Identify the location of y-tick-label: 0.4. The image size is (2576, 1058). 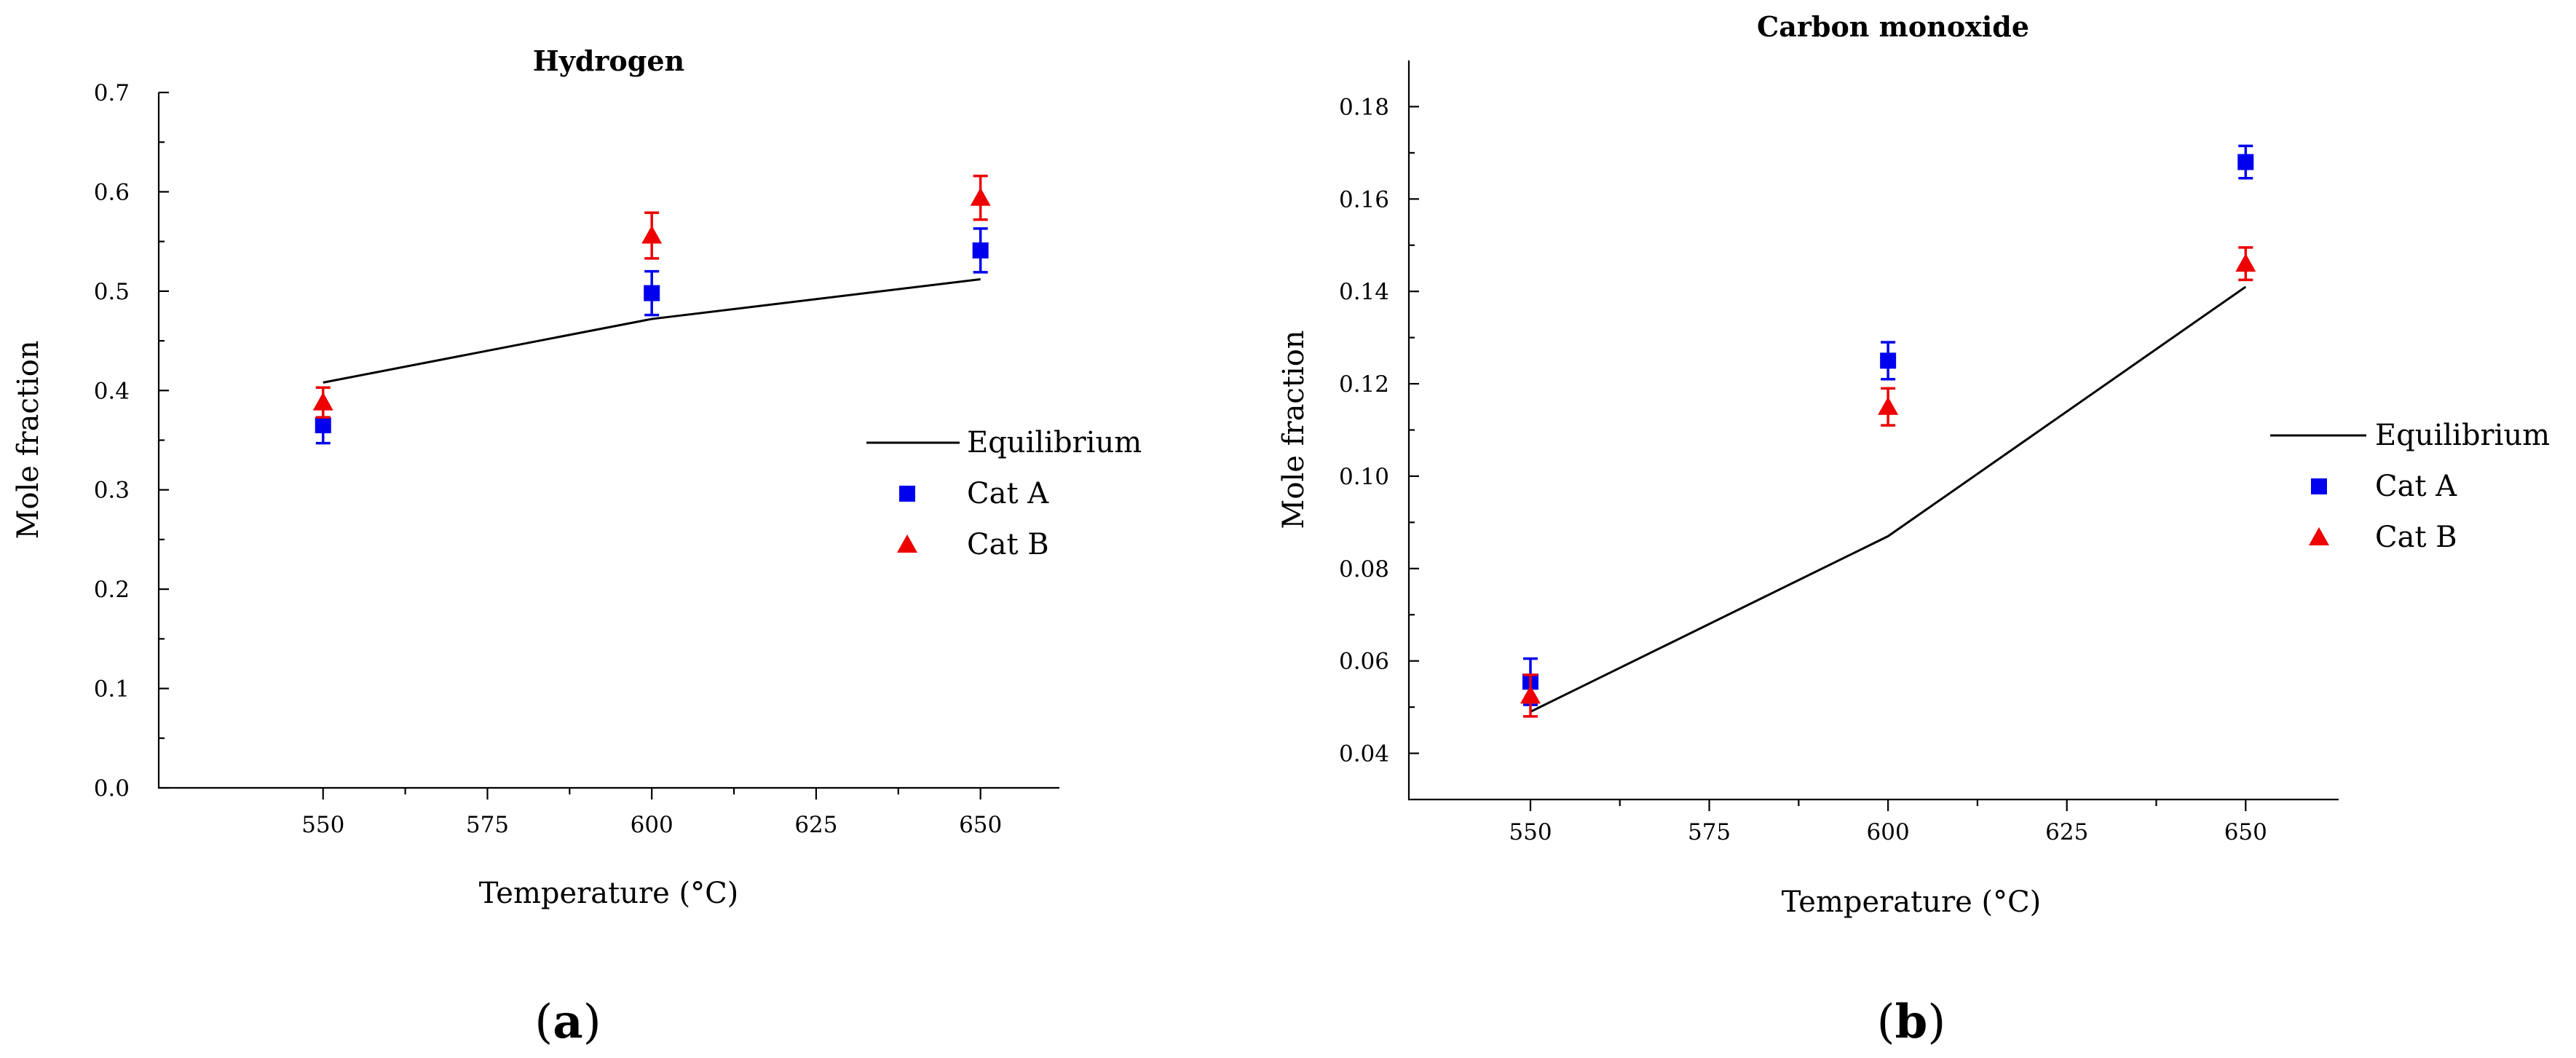
(112, 391).